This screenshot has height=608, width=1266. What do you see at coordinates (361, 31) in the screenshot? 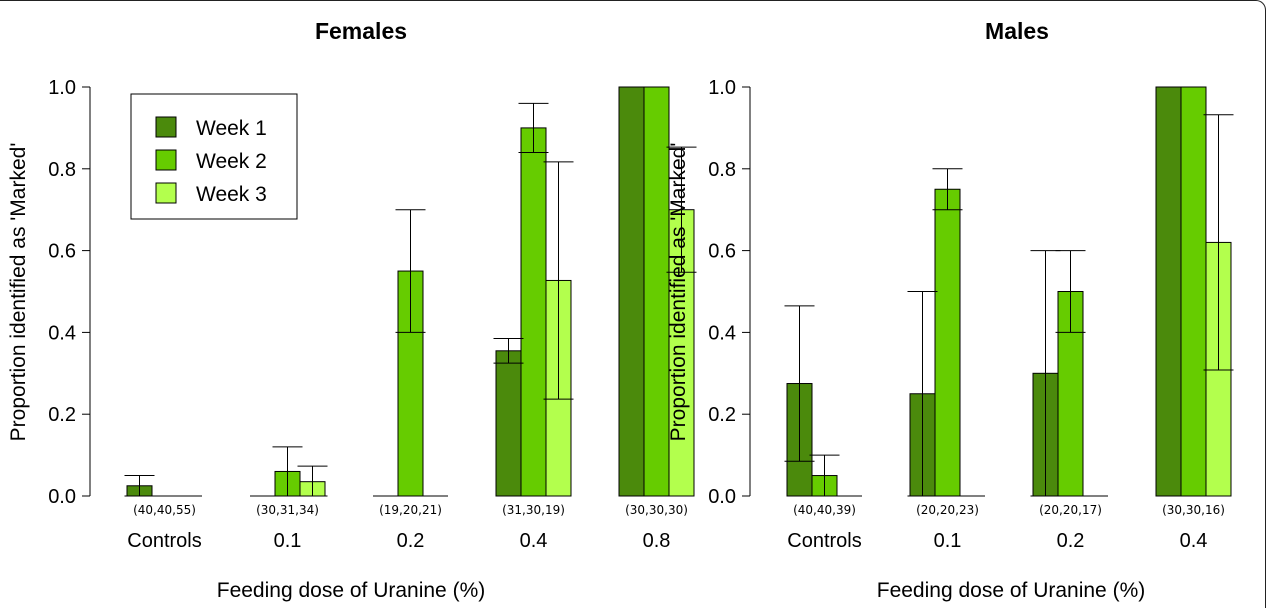
I see `panel-title: Females` at bounding box center [361, 31].